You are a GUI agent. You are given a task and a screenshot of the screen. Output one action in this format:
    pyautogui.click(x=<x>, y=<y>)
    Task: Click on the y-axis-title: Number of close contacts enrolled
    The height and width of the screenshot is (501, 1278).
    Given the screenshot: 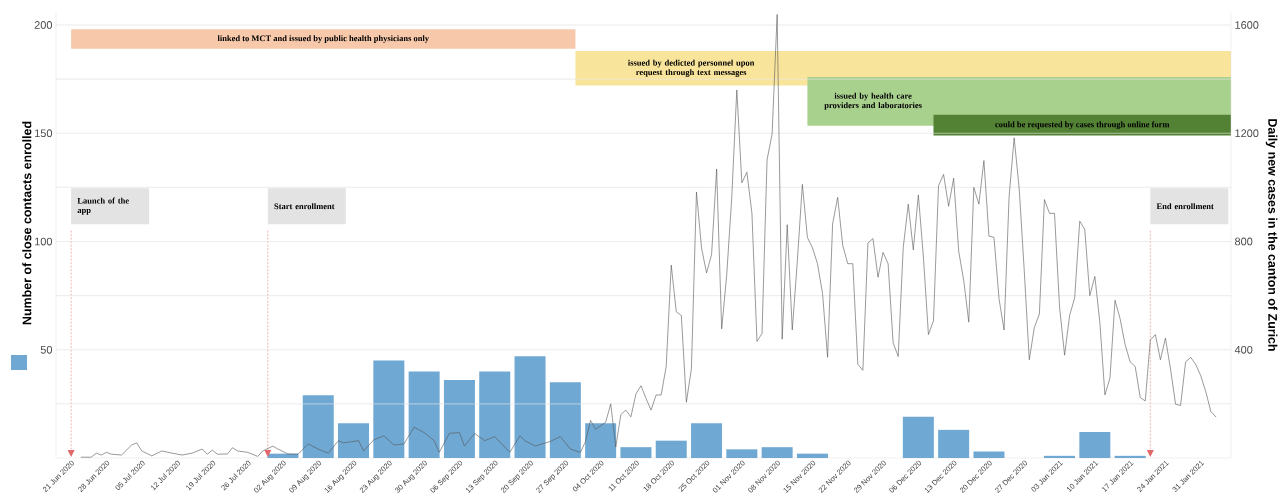 What is the action you would take?
    pyautogui.click(x=27, y=223)
    